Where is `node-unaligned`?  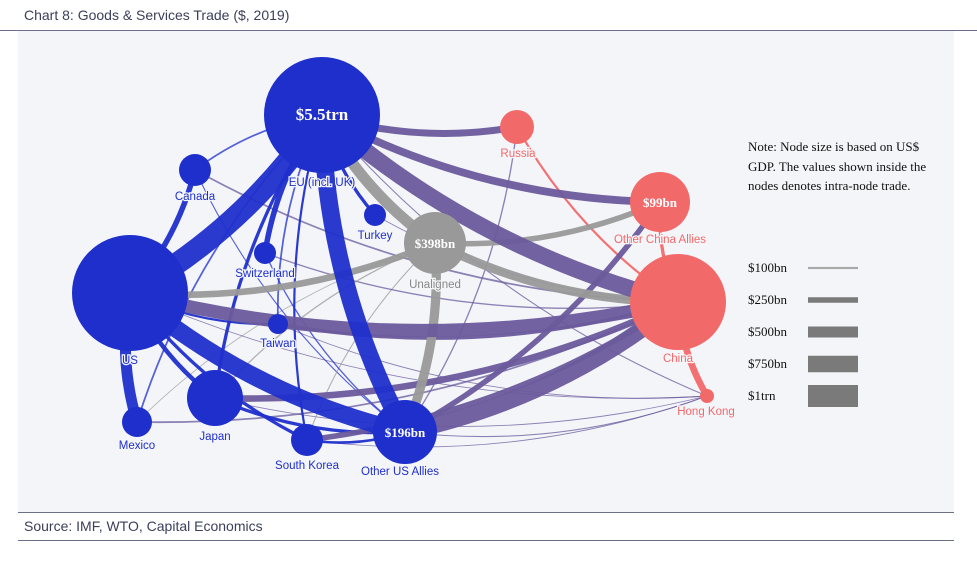
node-unaligned is located at coordinates (435, 243).